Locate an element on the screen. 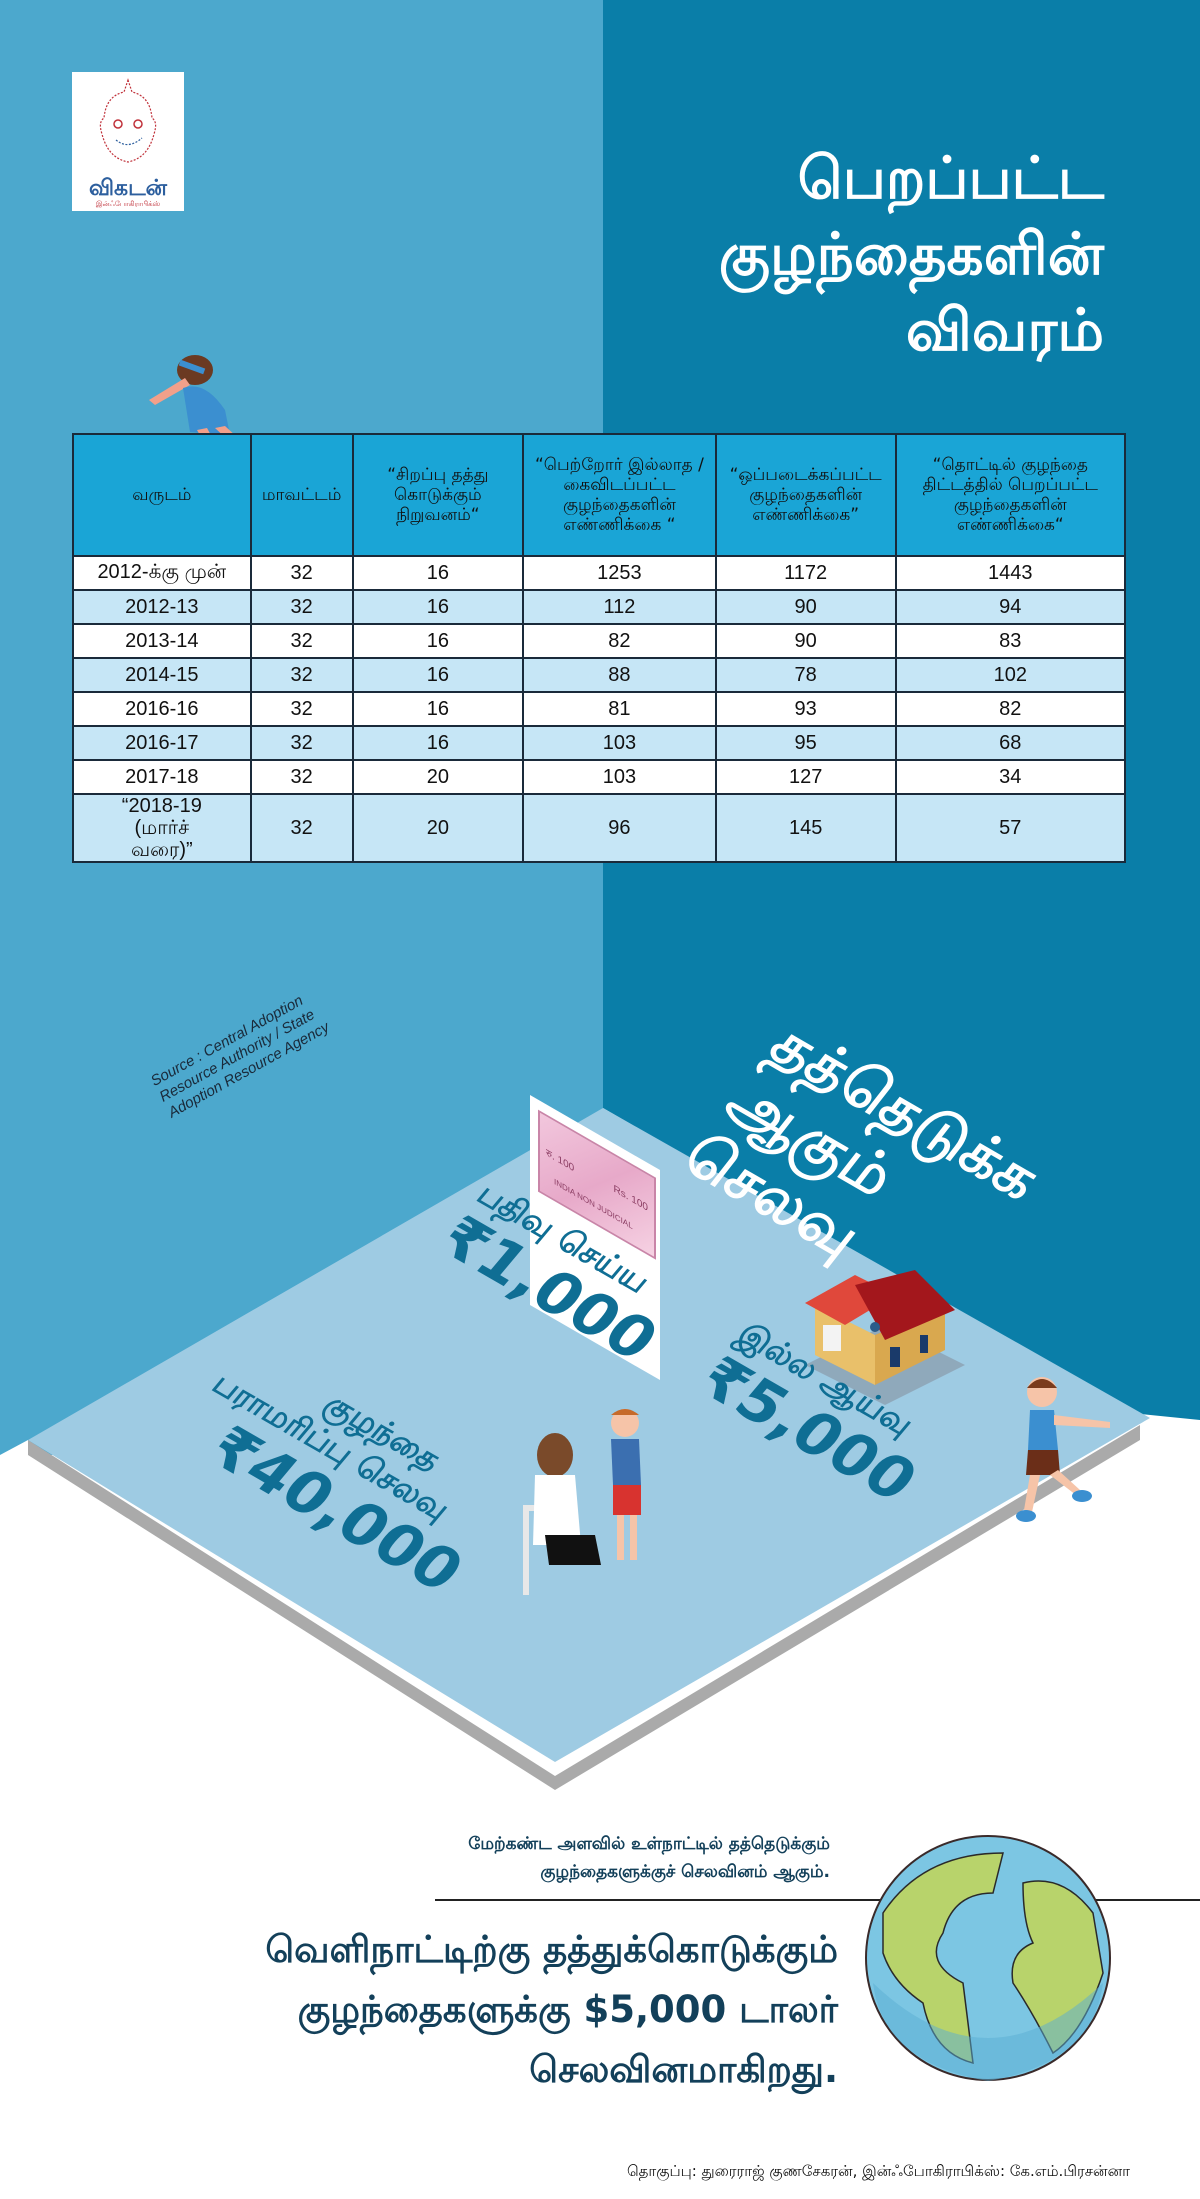 This screenshot has height=2199, width=1200. divider-line is located at coordinates (817, 1900).